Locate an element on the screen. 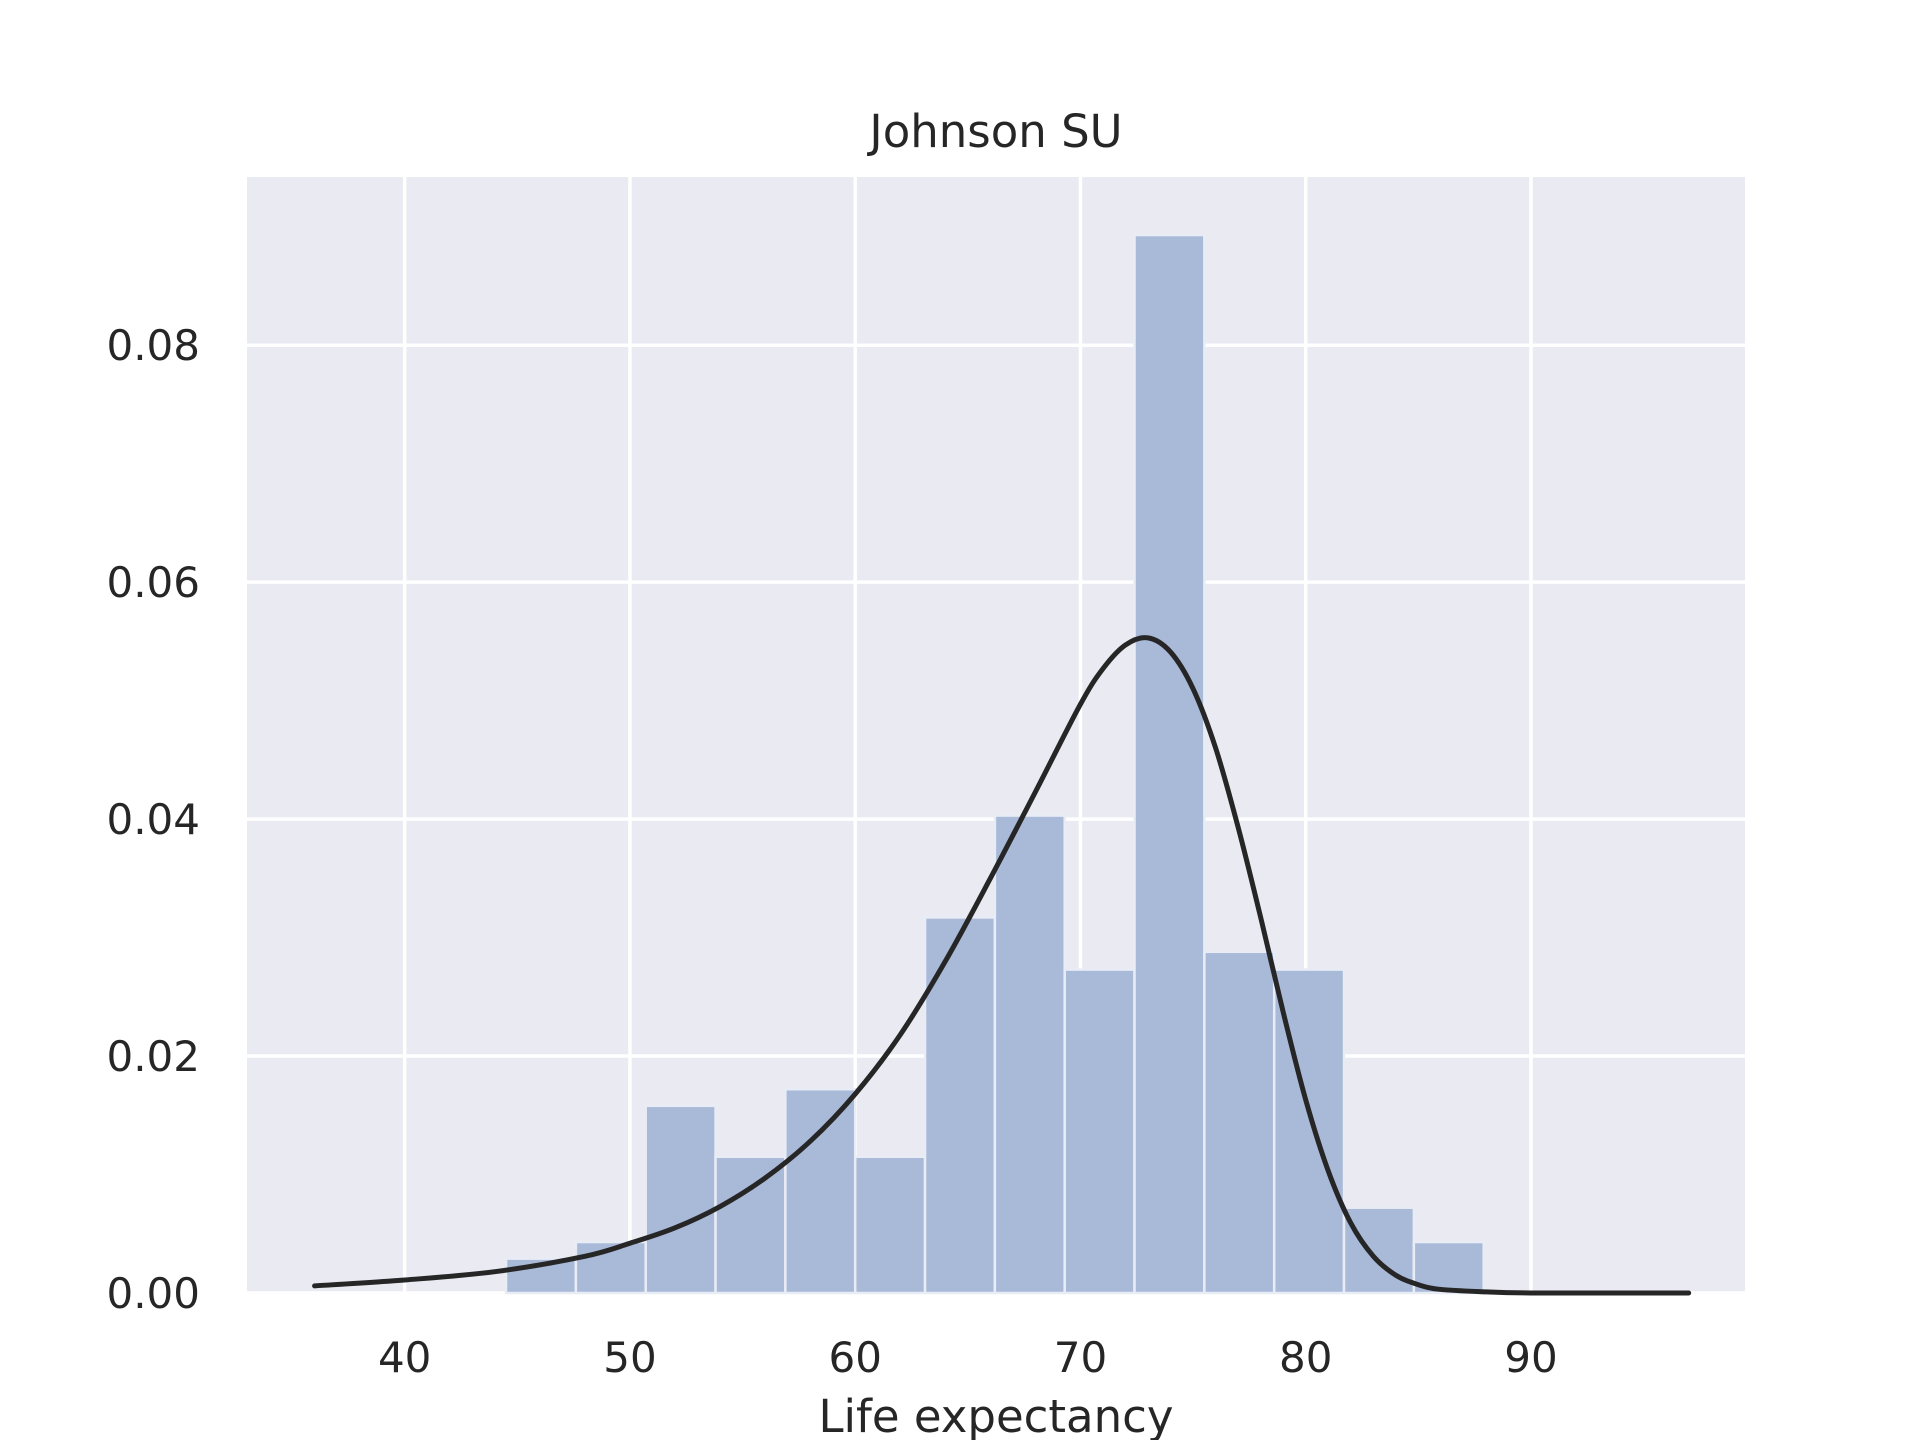 This screenshot has width=1920, height=1445. x-tick-label: 40 is located at coordinates (404, 1357).